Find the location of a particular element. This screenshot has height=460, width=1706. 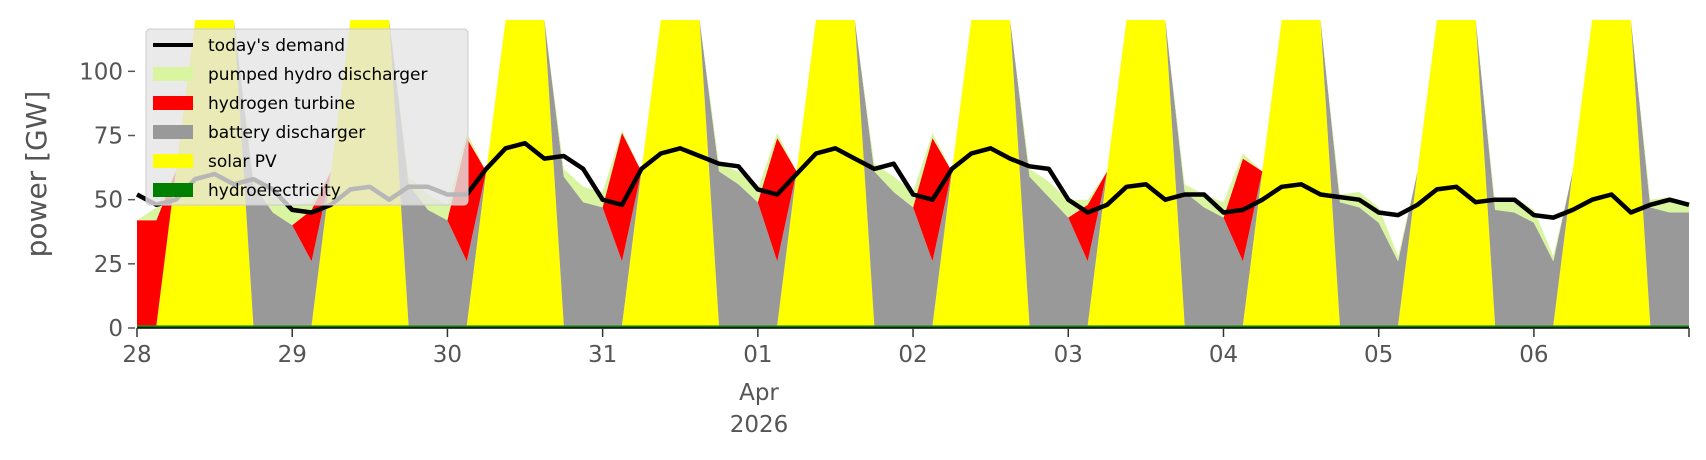

x-tick-label-2026-03-30: 30 is located at coordinates (447, 355).